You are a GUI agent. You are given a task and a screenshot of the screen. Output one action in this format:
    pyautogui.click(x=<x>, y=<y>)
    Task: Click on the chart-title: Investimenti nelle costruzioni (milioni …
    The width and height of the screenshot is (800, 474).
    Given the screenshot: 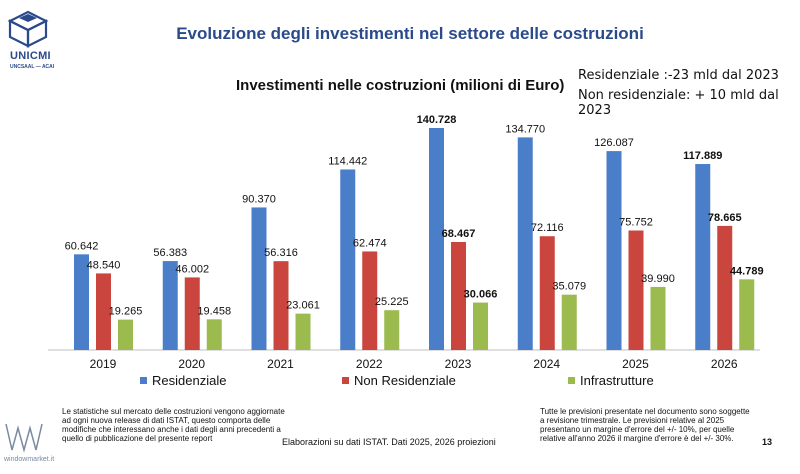 What is the action you would take?
    pyautogui.click(x=400, y=85)
    